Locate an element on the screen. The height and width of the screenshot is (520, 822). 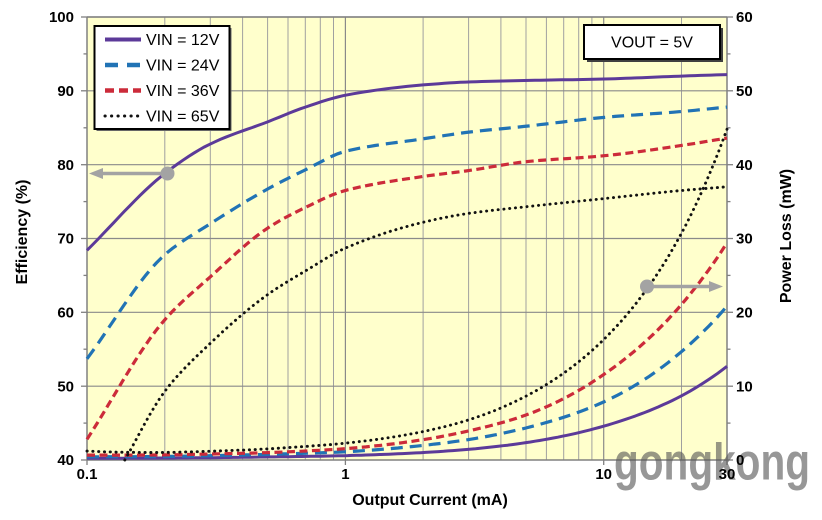
svg-text: VIN = 65V is located at coordinates (183, 117).